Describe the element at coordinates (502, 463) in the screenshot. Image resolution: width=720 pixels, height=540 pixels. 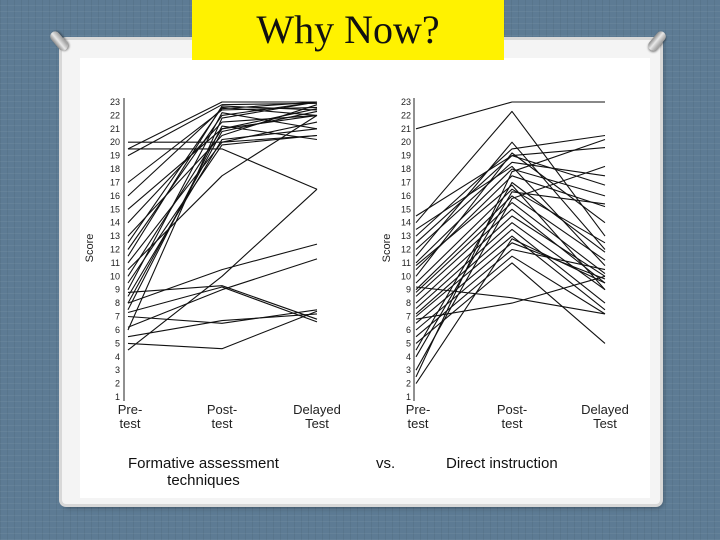
I see `caption-direct-instruction: Direct instruction` at that location.